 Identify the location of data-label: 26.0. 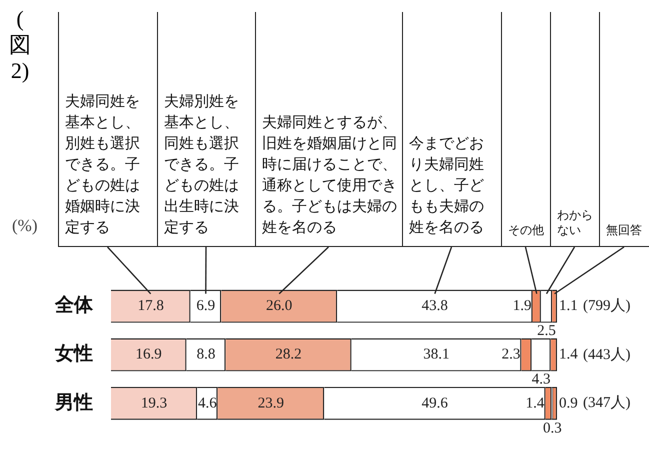
(279, 306).